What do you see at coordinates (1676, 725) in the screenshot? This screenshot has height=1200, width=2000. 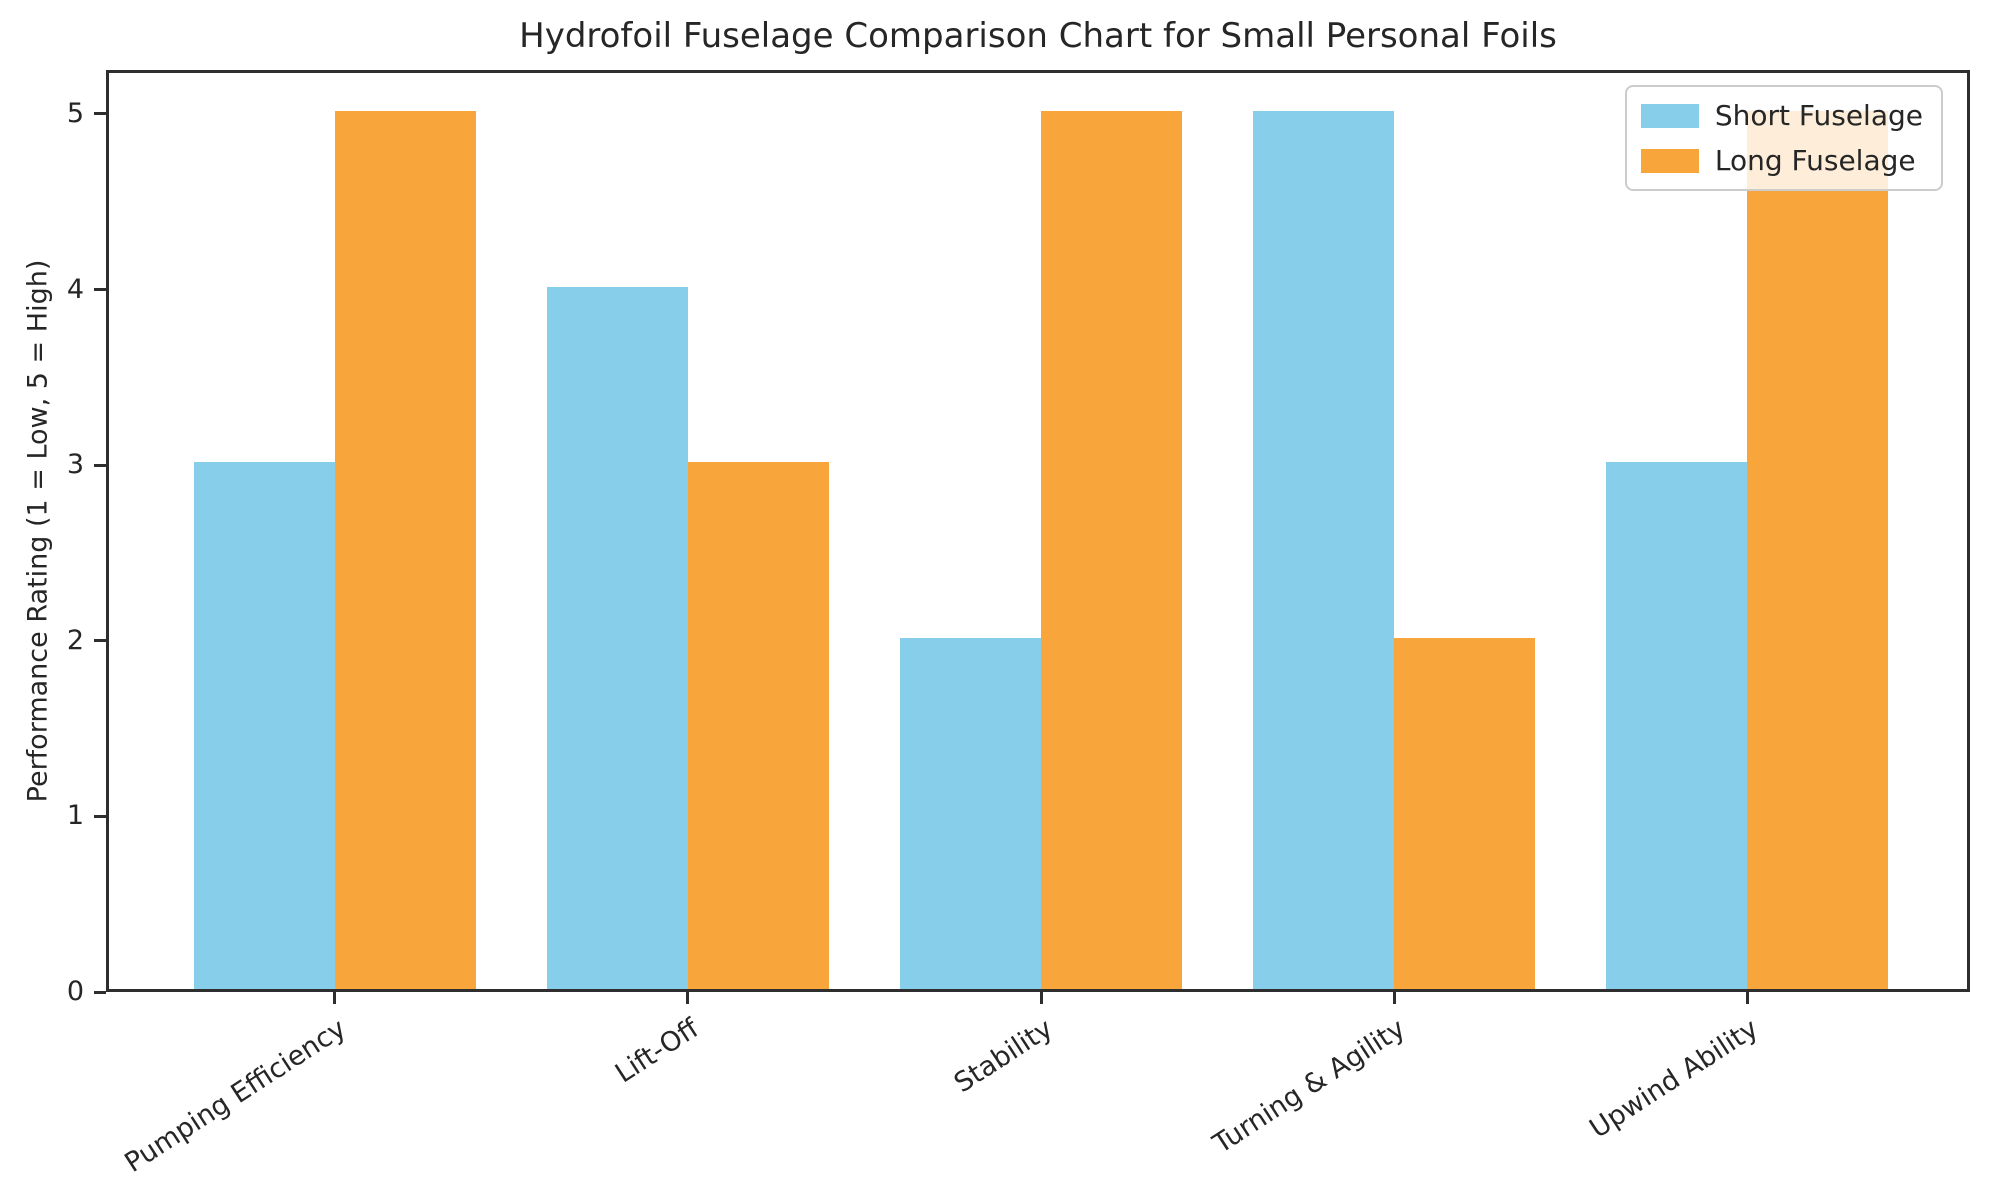 I see `bar-short-fuselage-upwind-ability` at bounding box center [1676, 725].